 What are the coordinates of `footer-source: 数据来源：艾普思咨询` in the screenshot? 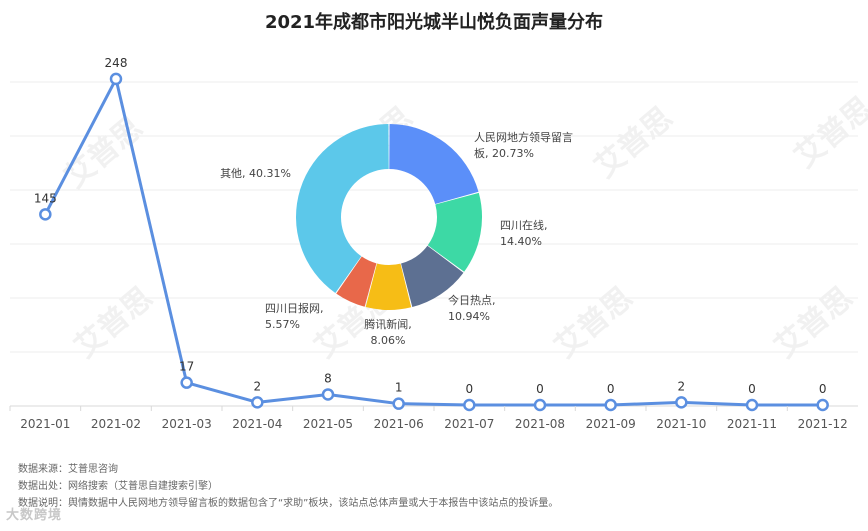 It's located at (68, 469).